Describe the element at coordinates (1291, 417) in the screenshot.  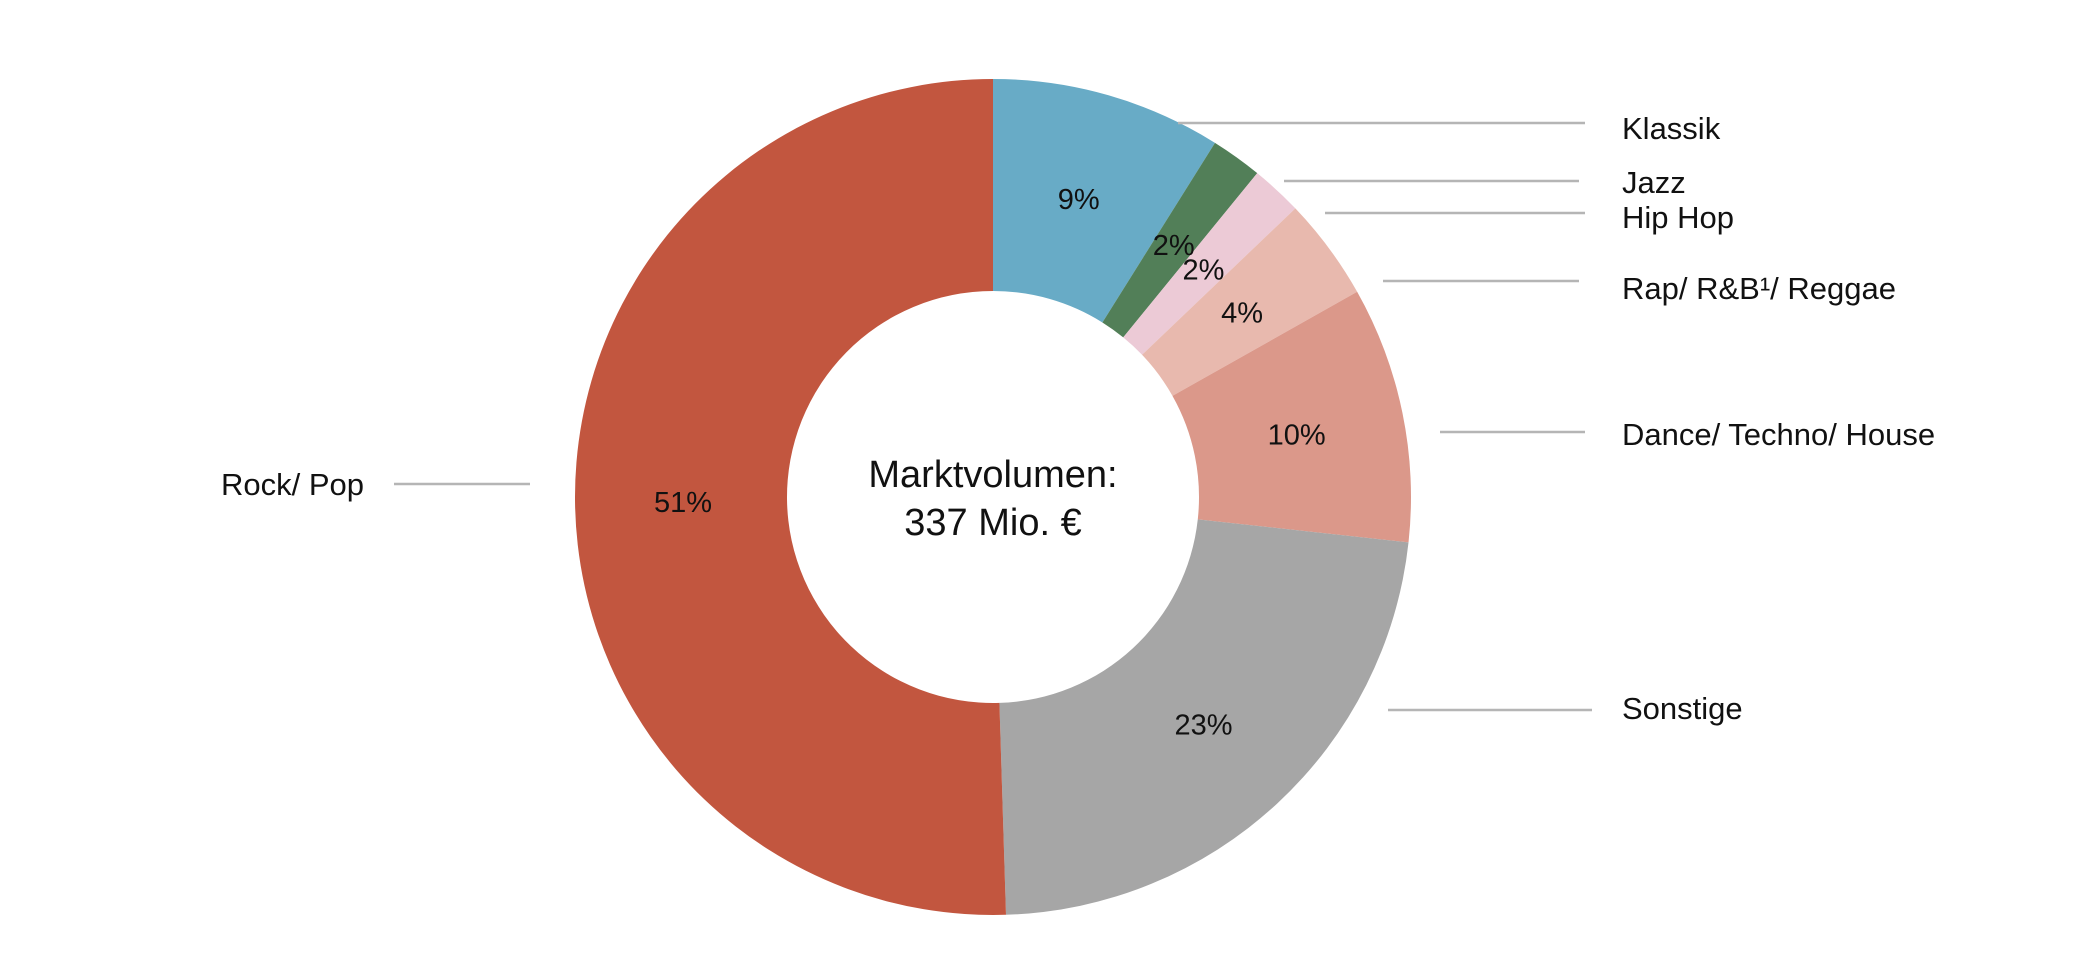
I see `slice-dance-techno-house` at that location.